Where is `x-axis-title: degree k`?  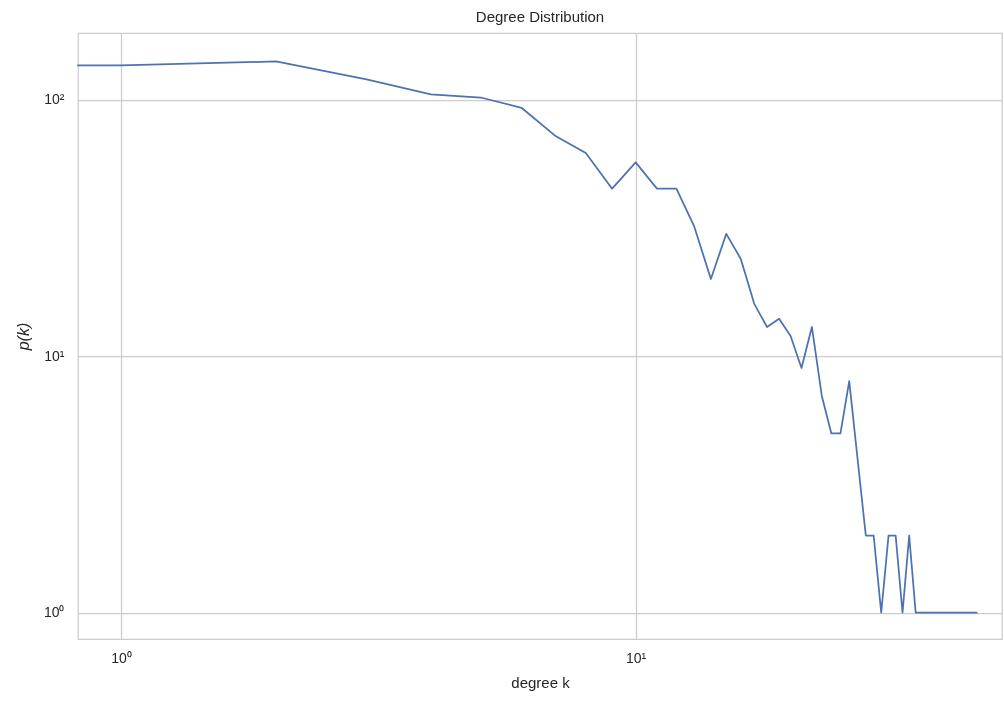
x-axis-title: degree k is located at coordinates (541, 682).